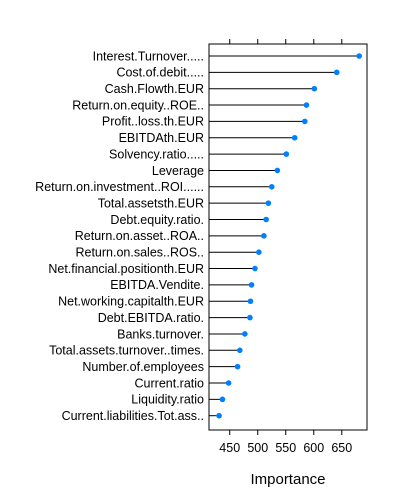 The width and height of the screenshot is (400, 500). I want to click on x-tick-label: 500, so click(257, 448).